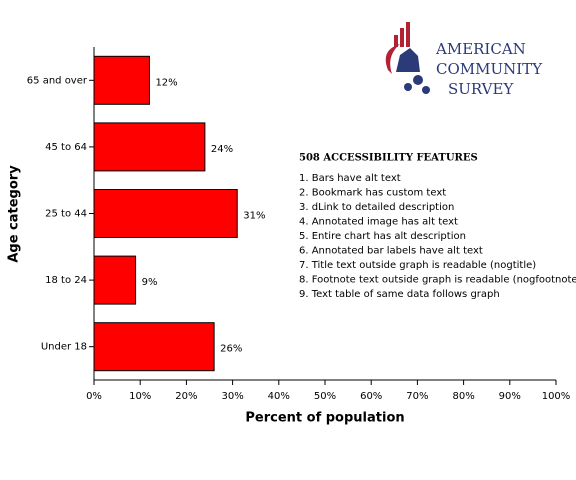  I want to click on value-label: 9%, so click(150, 282).